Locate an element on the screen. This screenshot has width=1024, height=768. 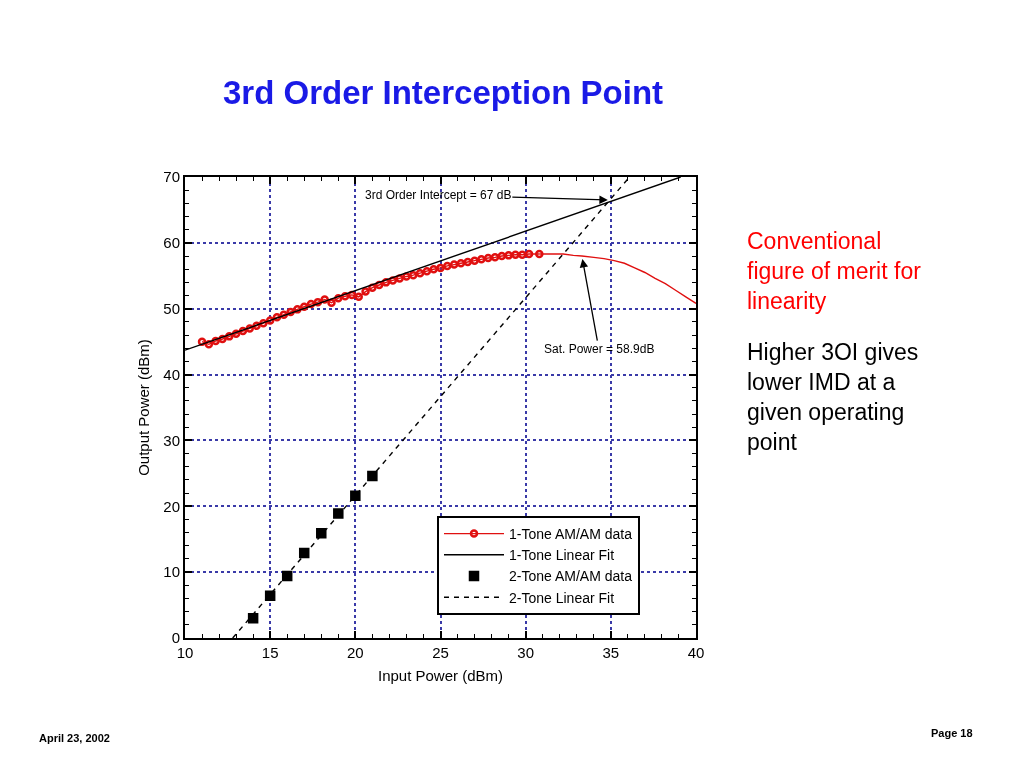
y-axis-title: Output Power (dBm) is located at coordinates (144, 407).